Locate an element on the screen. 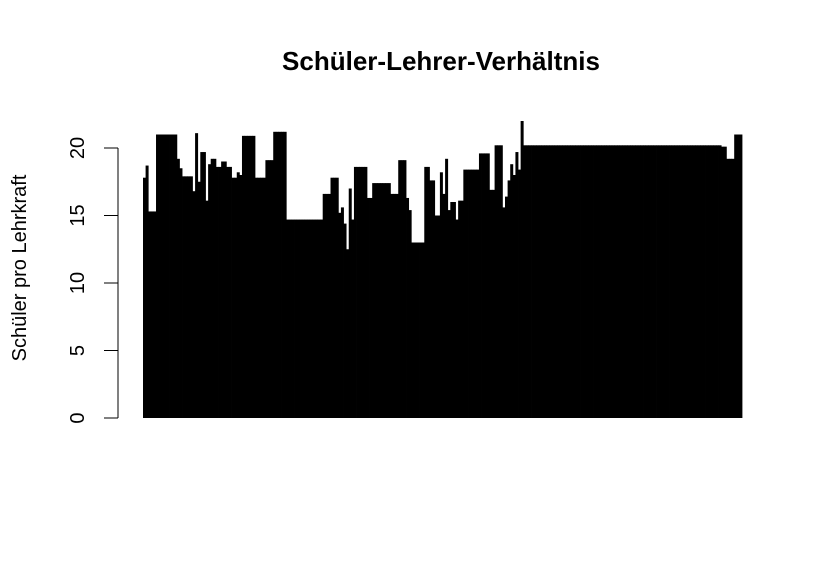 The width and height of the screenshot is (826, 568). y-tick-label: 15 is located at coordinates (78, 215).